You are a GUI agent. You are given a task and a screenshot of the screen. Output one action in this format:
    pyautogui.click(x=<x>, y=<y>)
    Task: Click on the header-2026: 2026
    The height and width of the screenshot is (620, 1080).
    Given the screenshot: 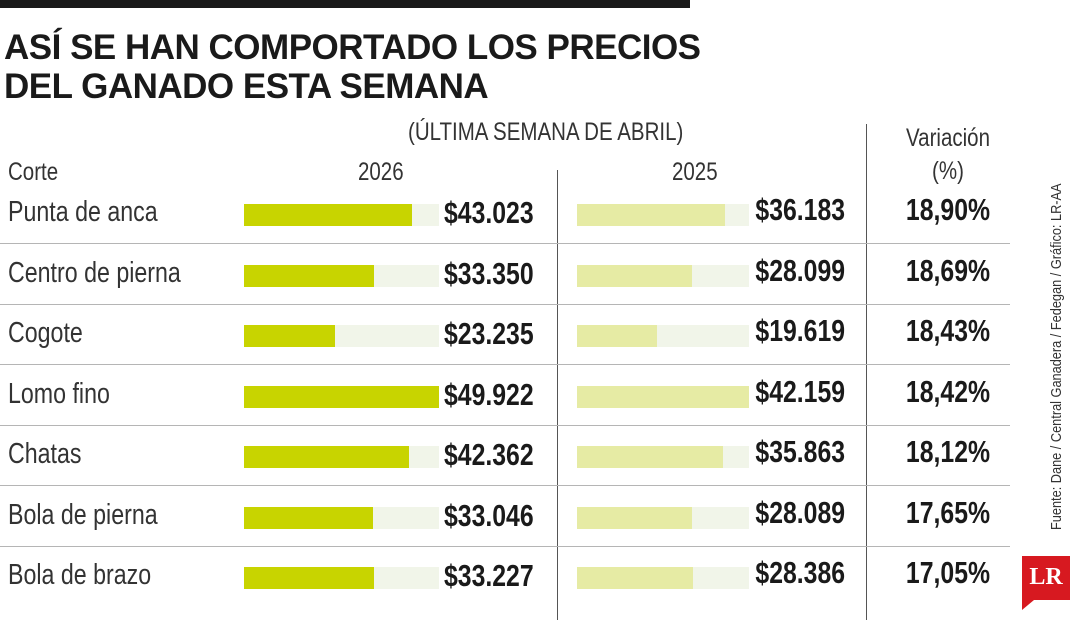 What is the action you would take?
    pyautogui.click(x=381, y=172)
    